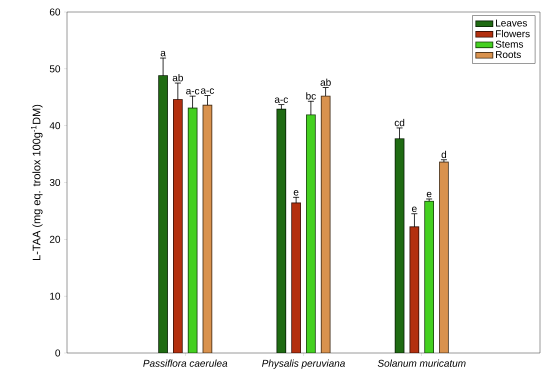 This screenshot has width=550, height=387. I want to click on y-tick-label: 10, so click(55, 296).